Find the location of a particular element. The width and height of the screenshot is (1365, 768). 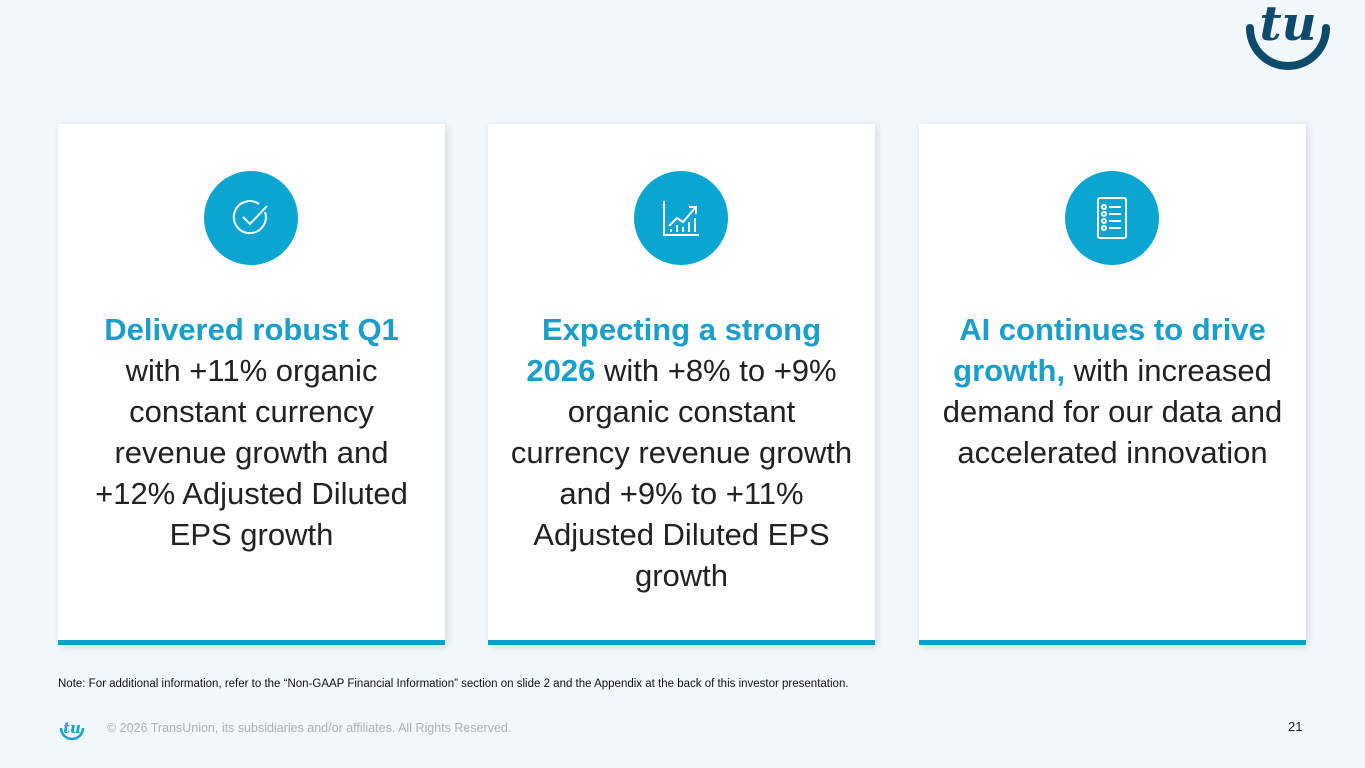

card-highlight: Expecting a strong 2026 is located at coordinates (674, 350).